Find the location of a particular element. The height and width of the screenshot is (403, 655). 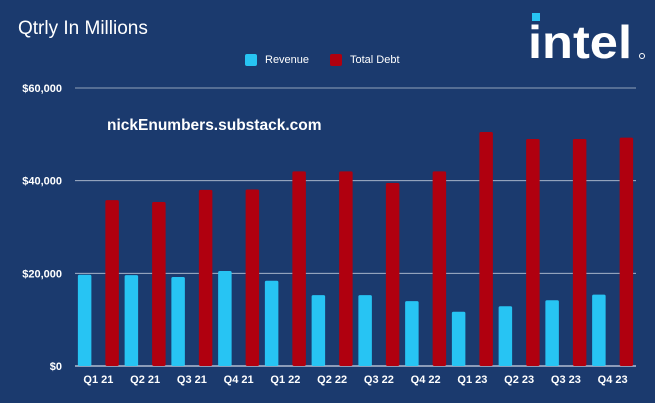

x-tick-label: Q3 22 is located at coordinates (379, 380).